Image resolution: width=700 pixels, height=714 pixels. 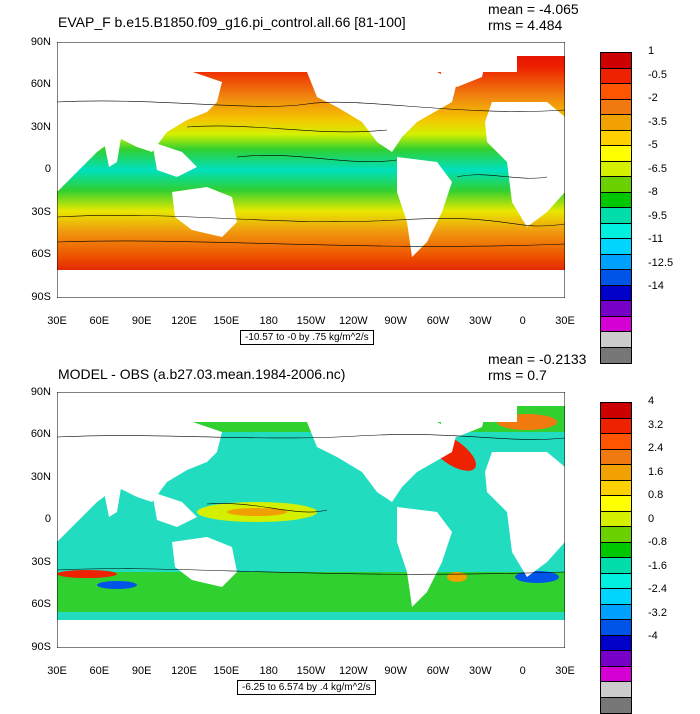 What do you see at coordinates (656, 448) in the screenshot?
I see `legend-label: 2.4` at bounding box center [656, 448].